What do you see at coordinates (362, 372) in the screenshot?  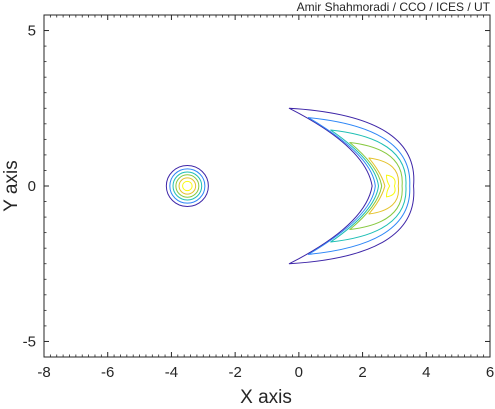 I see `x-tick-label: 2` at bounding box center [362, 372].